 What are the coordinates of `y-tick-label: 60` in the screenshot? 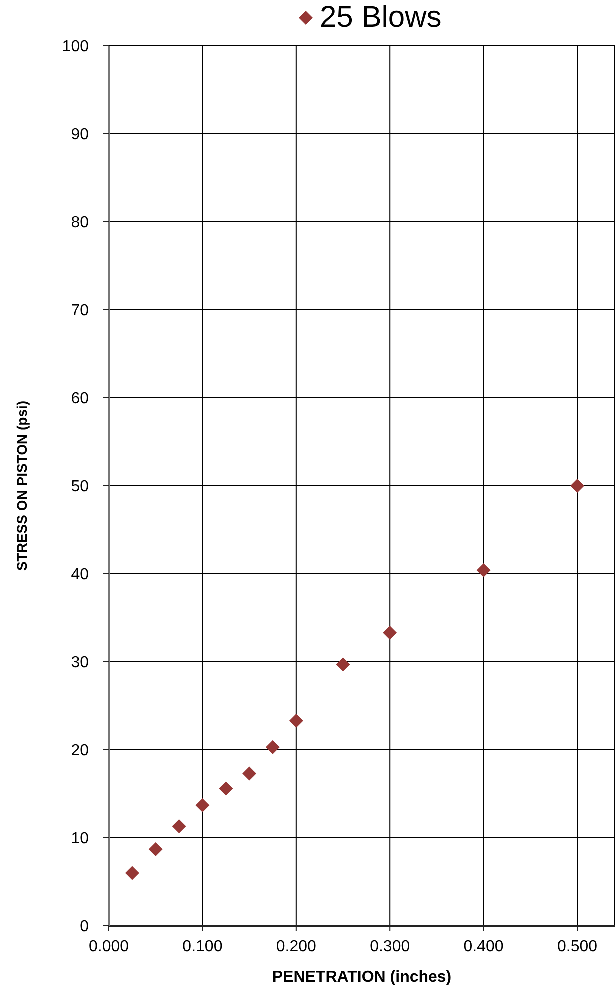 It's located at (80, 399).